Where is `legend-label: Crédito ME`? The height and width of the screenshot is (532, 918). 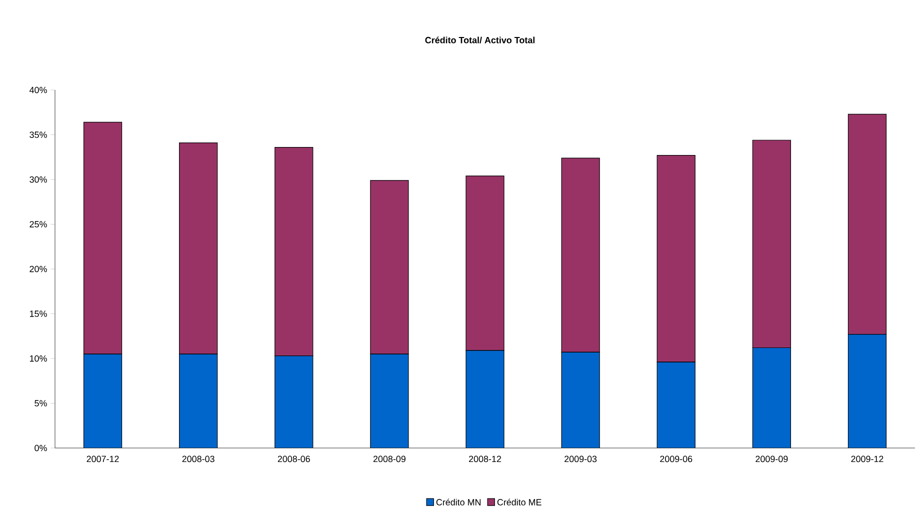
legend-label: Crédito ME is located at coordinates (519, 502).